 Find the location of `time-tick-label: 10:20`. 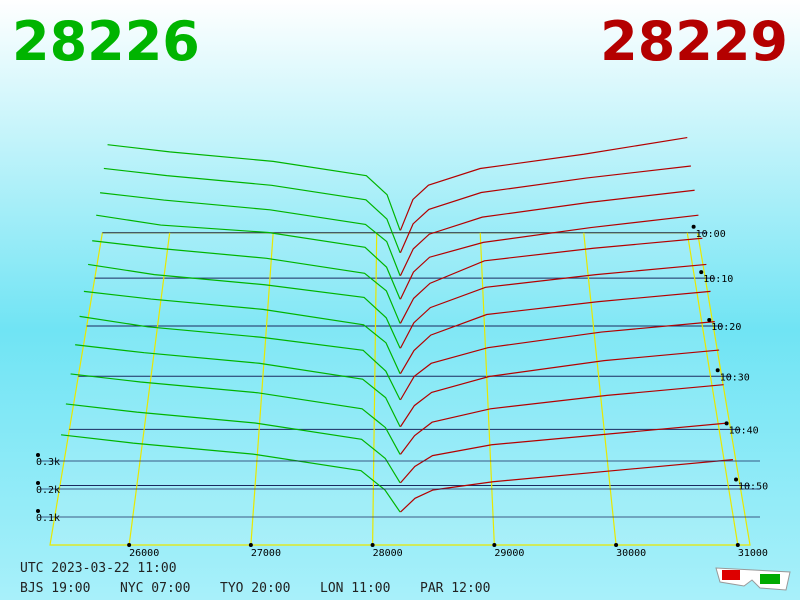

time-tick-label: 10:20 is located at coordinates (726, 327).